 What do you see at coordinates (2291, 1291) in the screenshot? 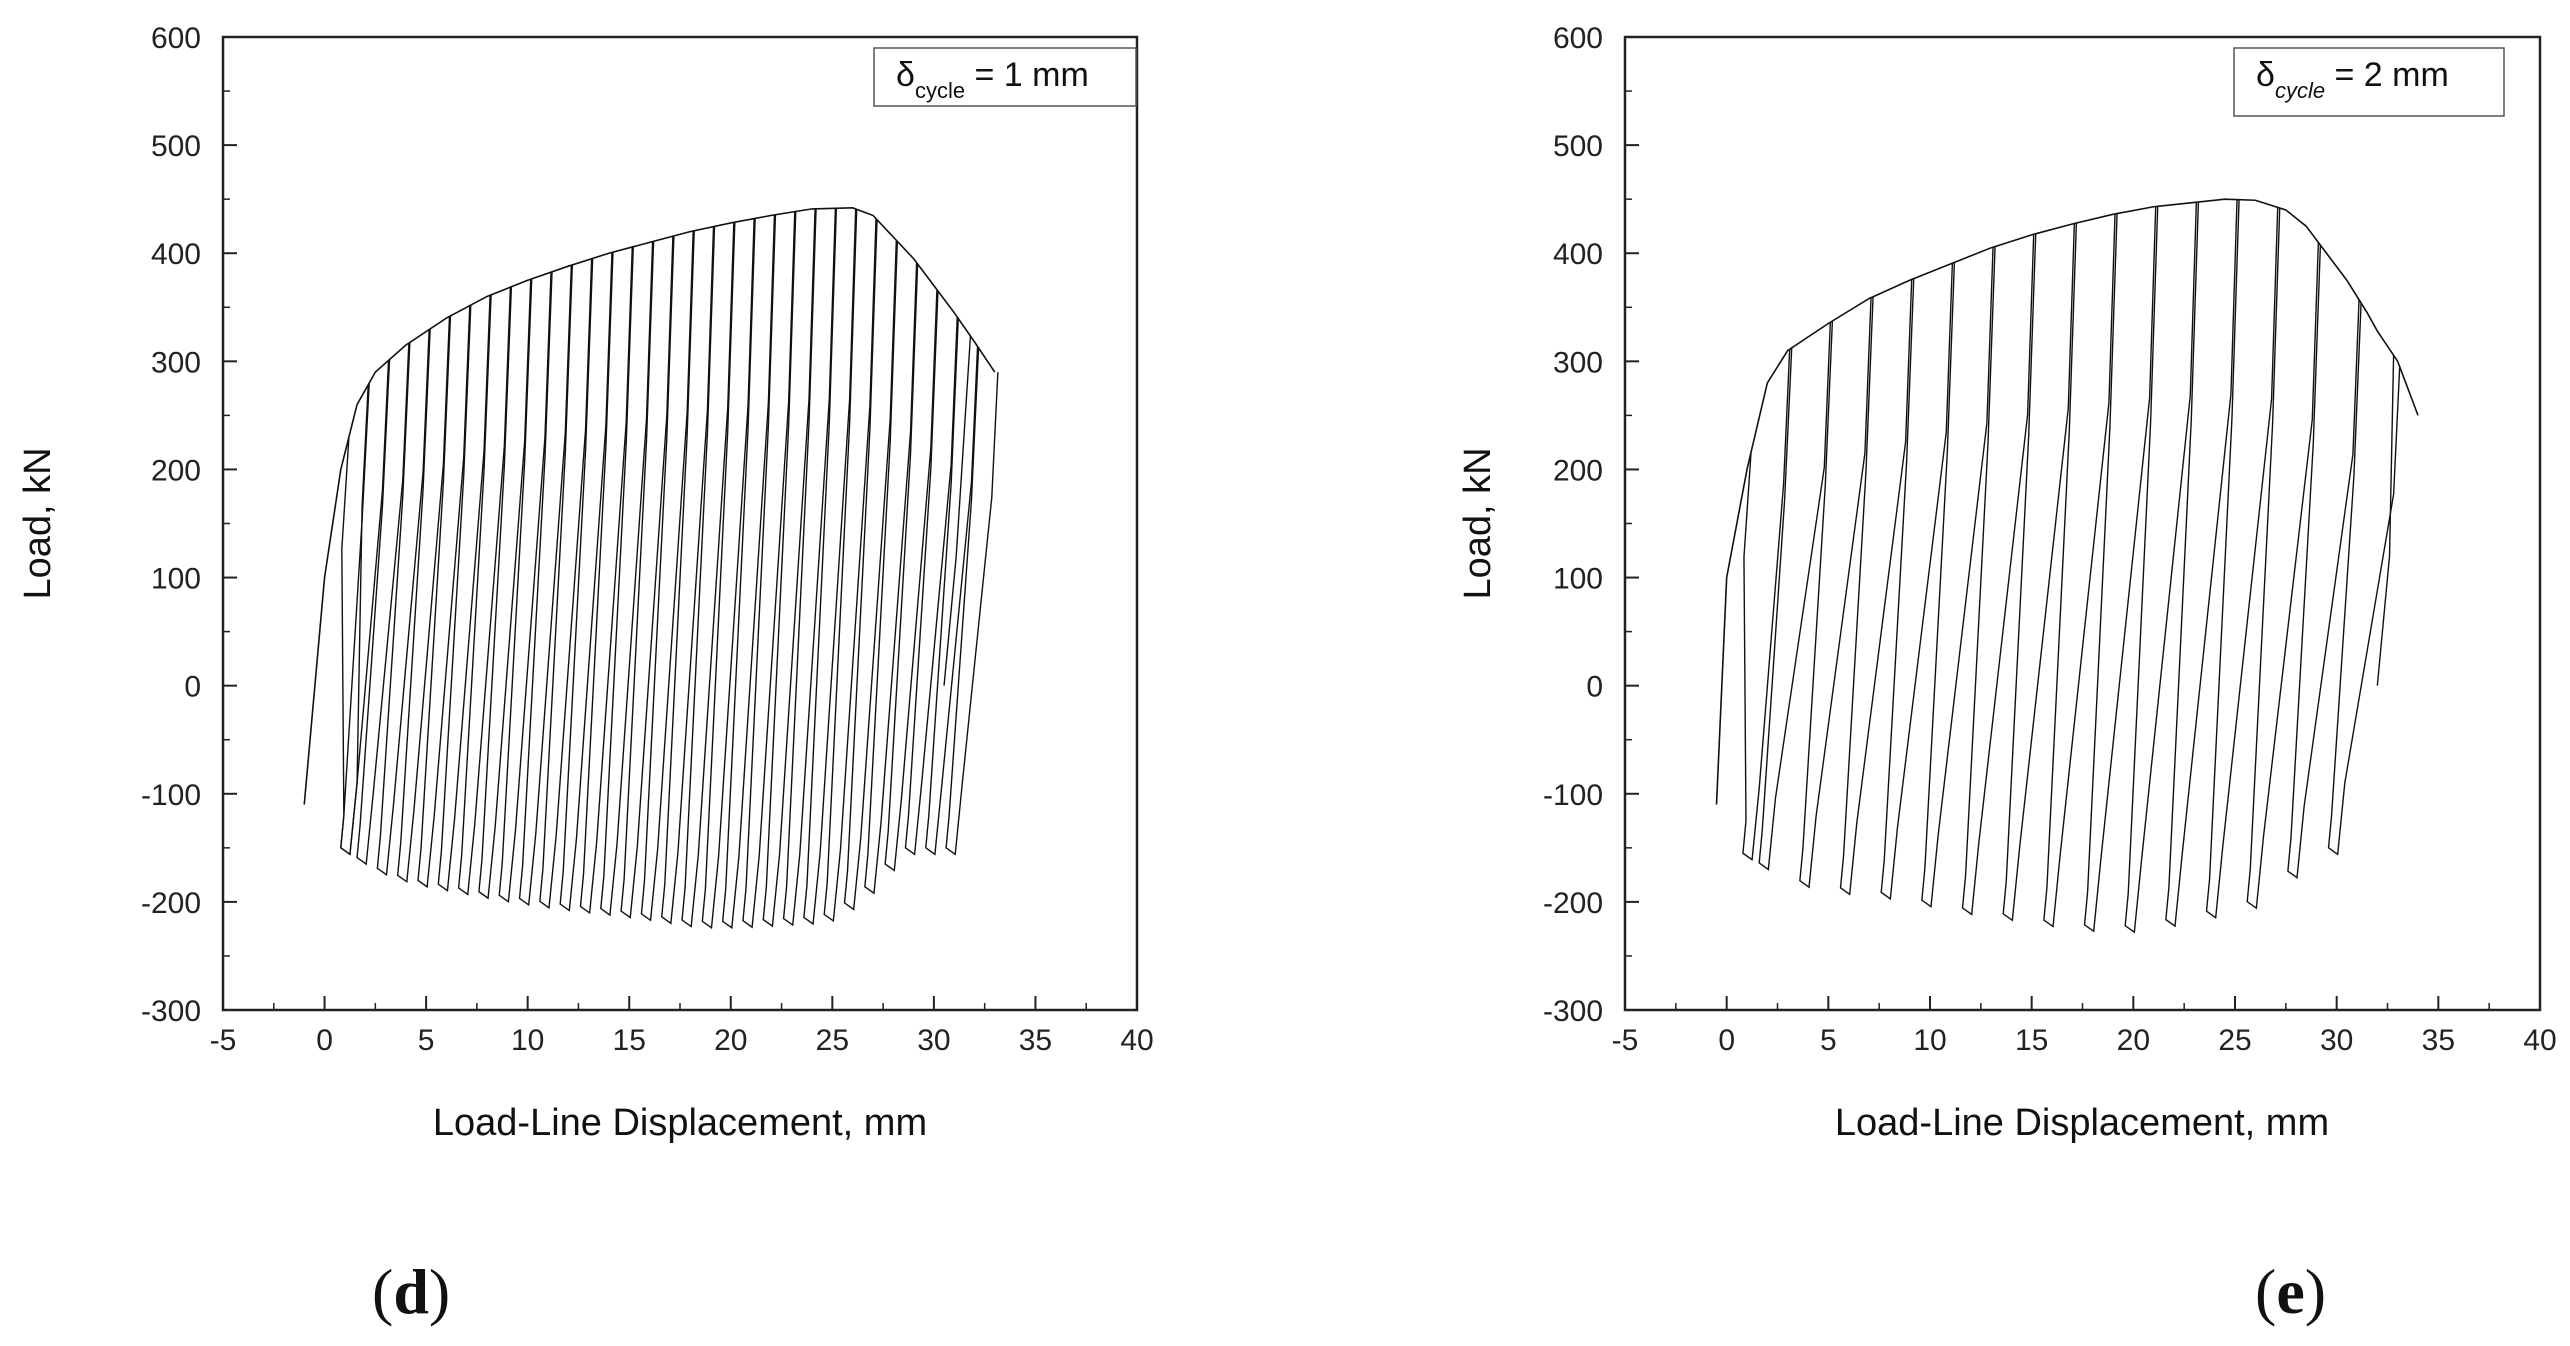
I see `panel-label-e: (e)` at bounding box center [2291, 1291].